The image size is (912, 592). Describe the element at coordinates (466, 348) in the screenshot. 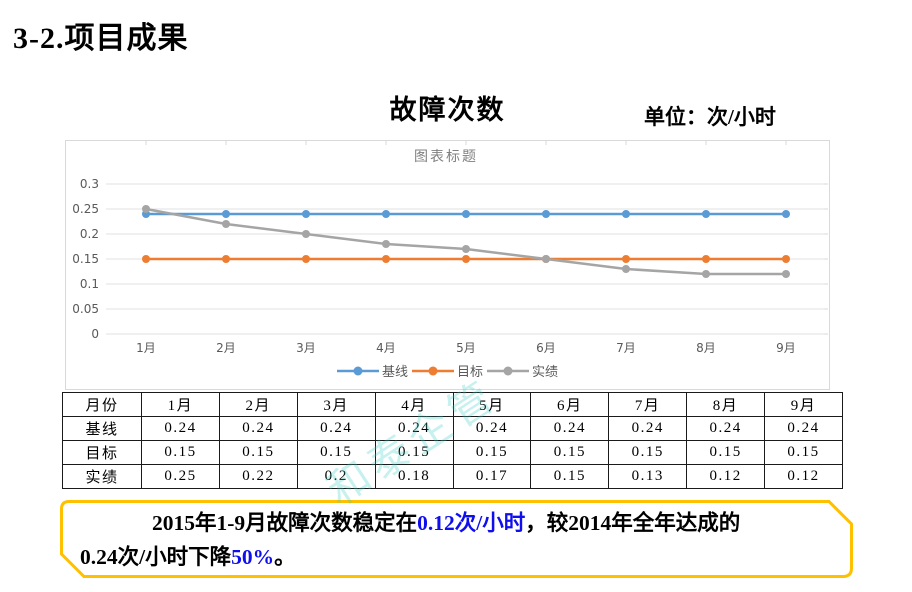

I see `x-axis-tick-label: 5月` at that location.